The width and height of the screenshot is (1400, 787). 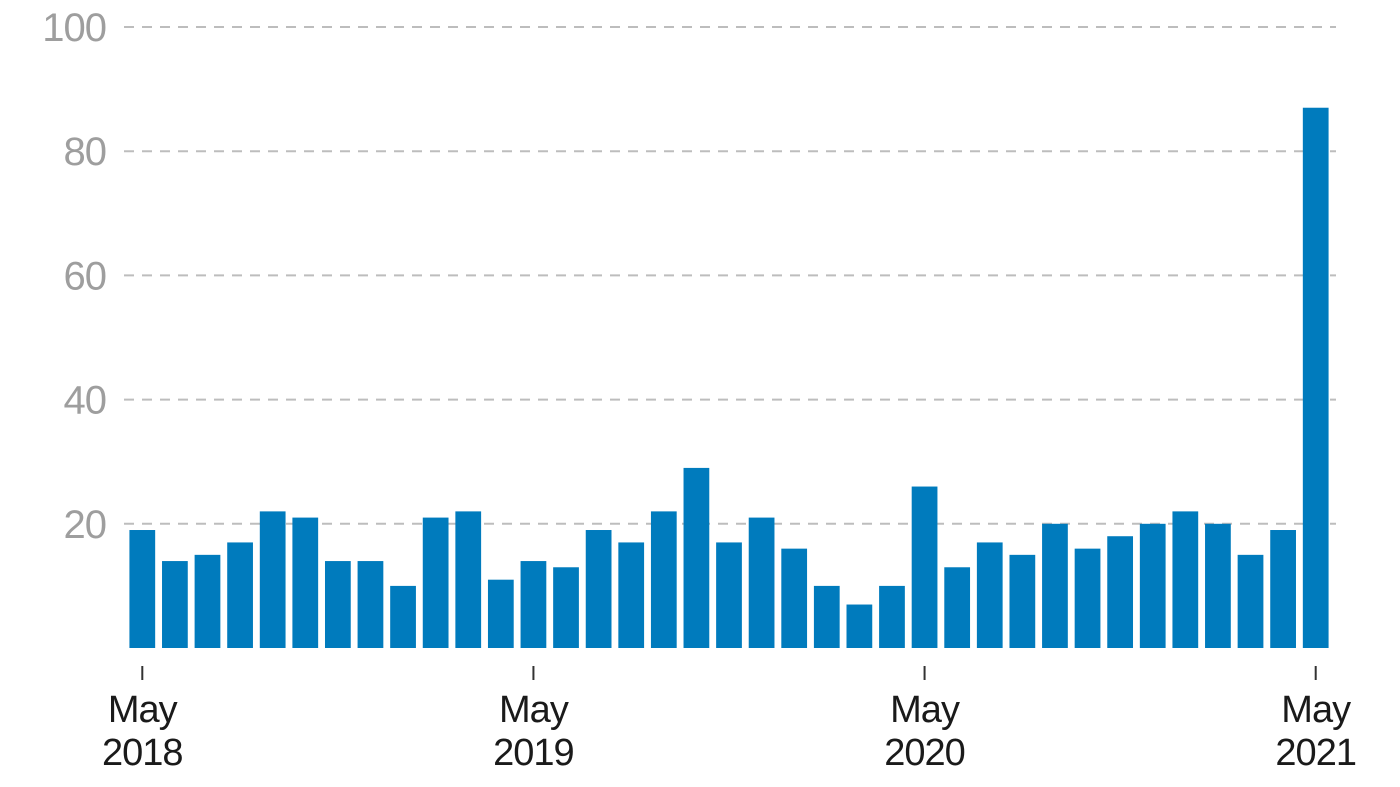 What do you see at coordinates (1087, 598) in the screenshot?
I see `bar-oct-2020` at bounding box center [1087, 598].